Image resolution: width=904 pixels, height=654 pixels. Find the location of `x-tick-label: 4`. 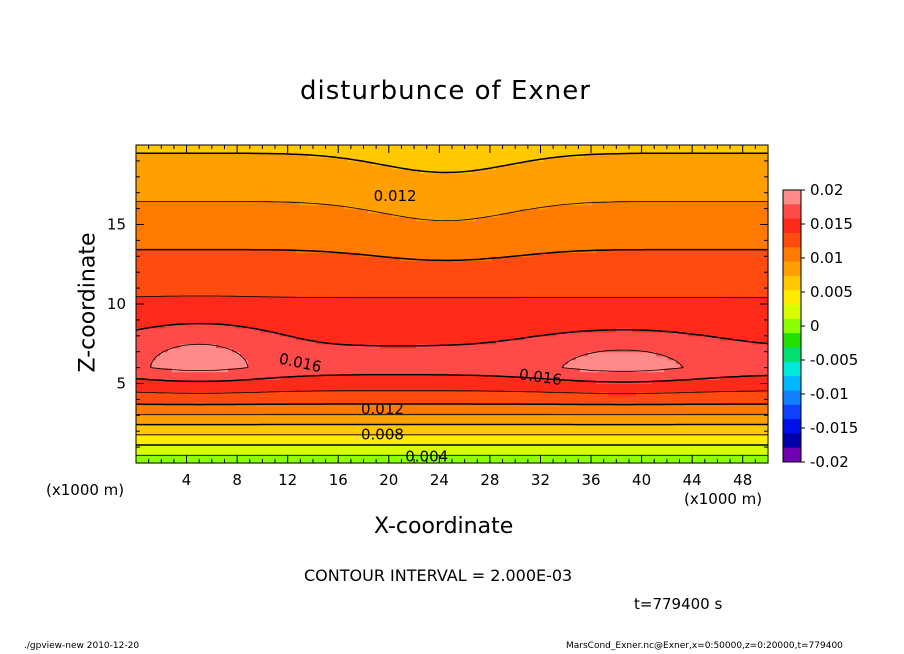

x-tick-label: 4 is located at coordinates (187, 480).